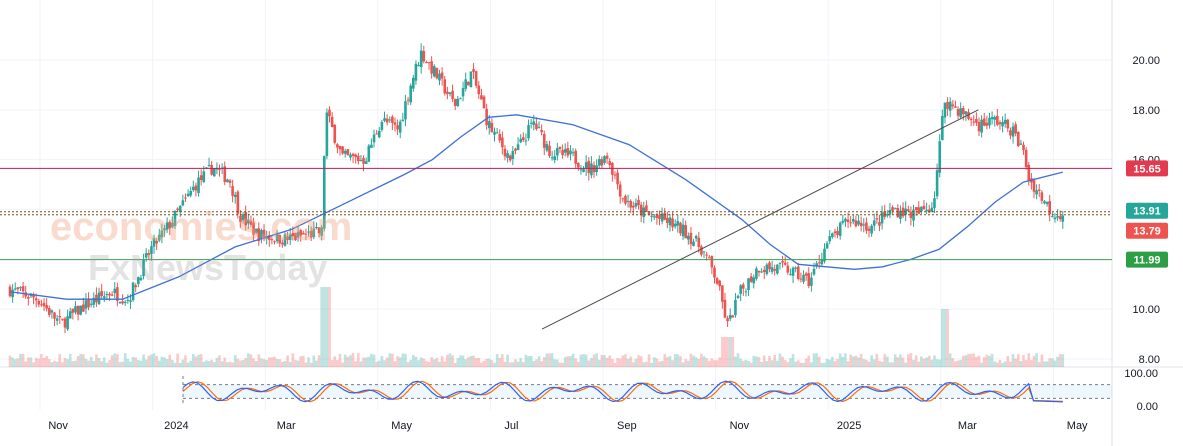 The height and width of the screenshot is (446, 1183). I want to click on time-tick-label: Mar, so click(286, 426).